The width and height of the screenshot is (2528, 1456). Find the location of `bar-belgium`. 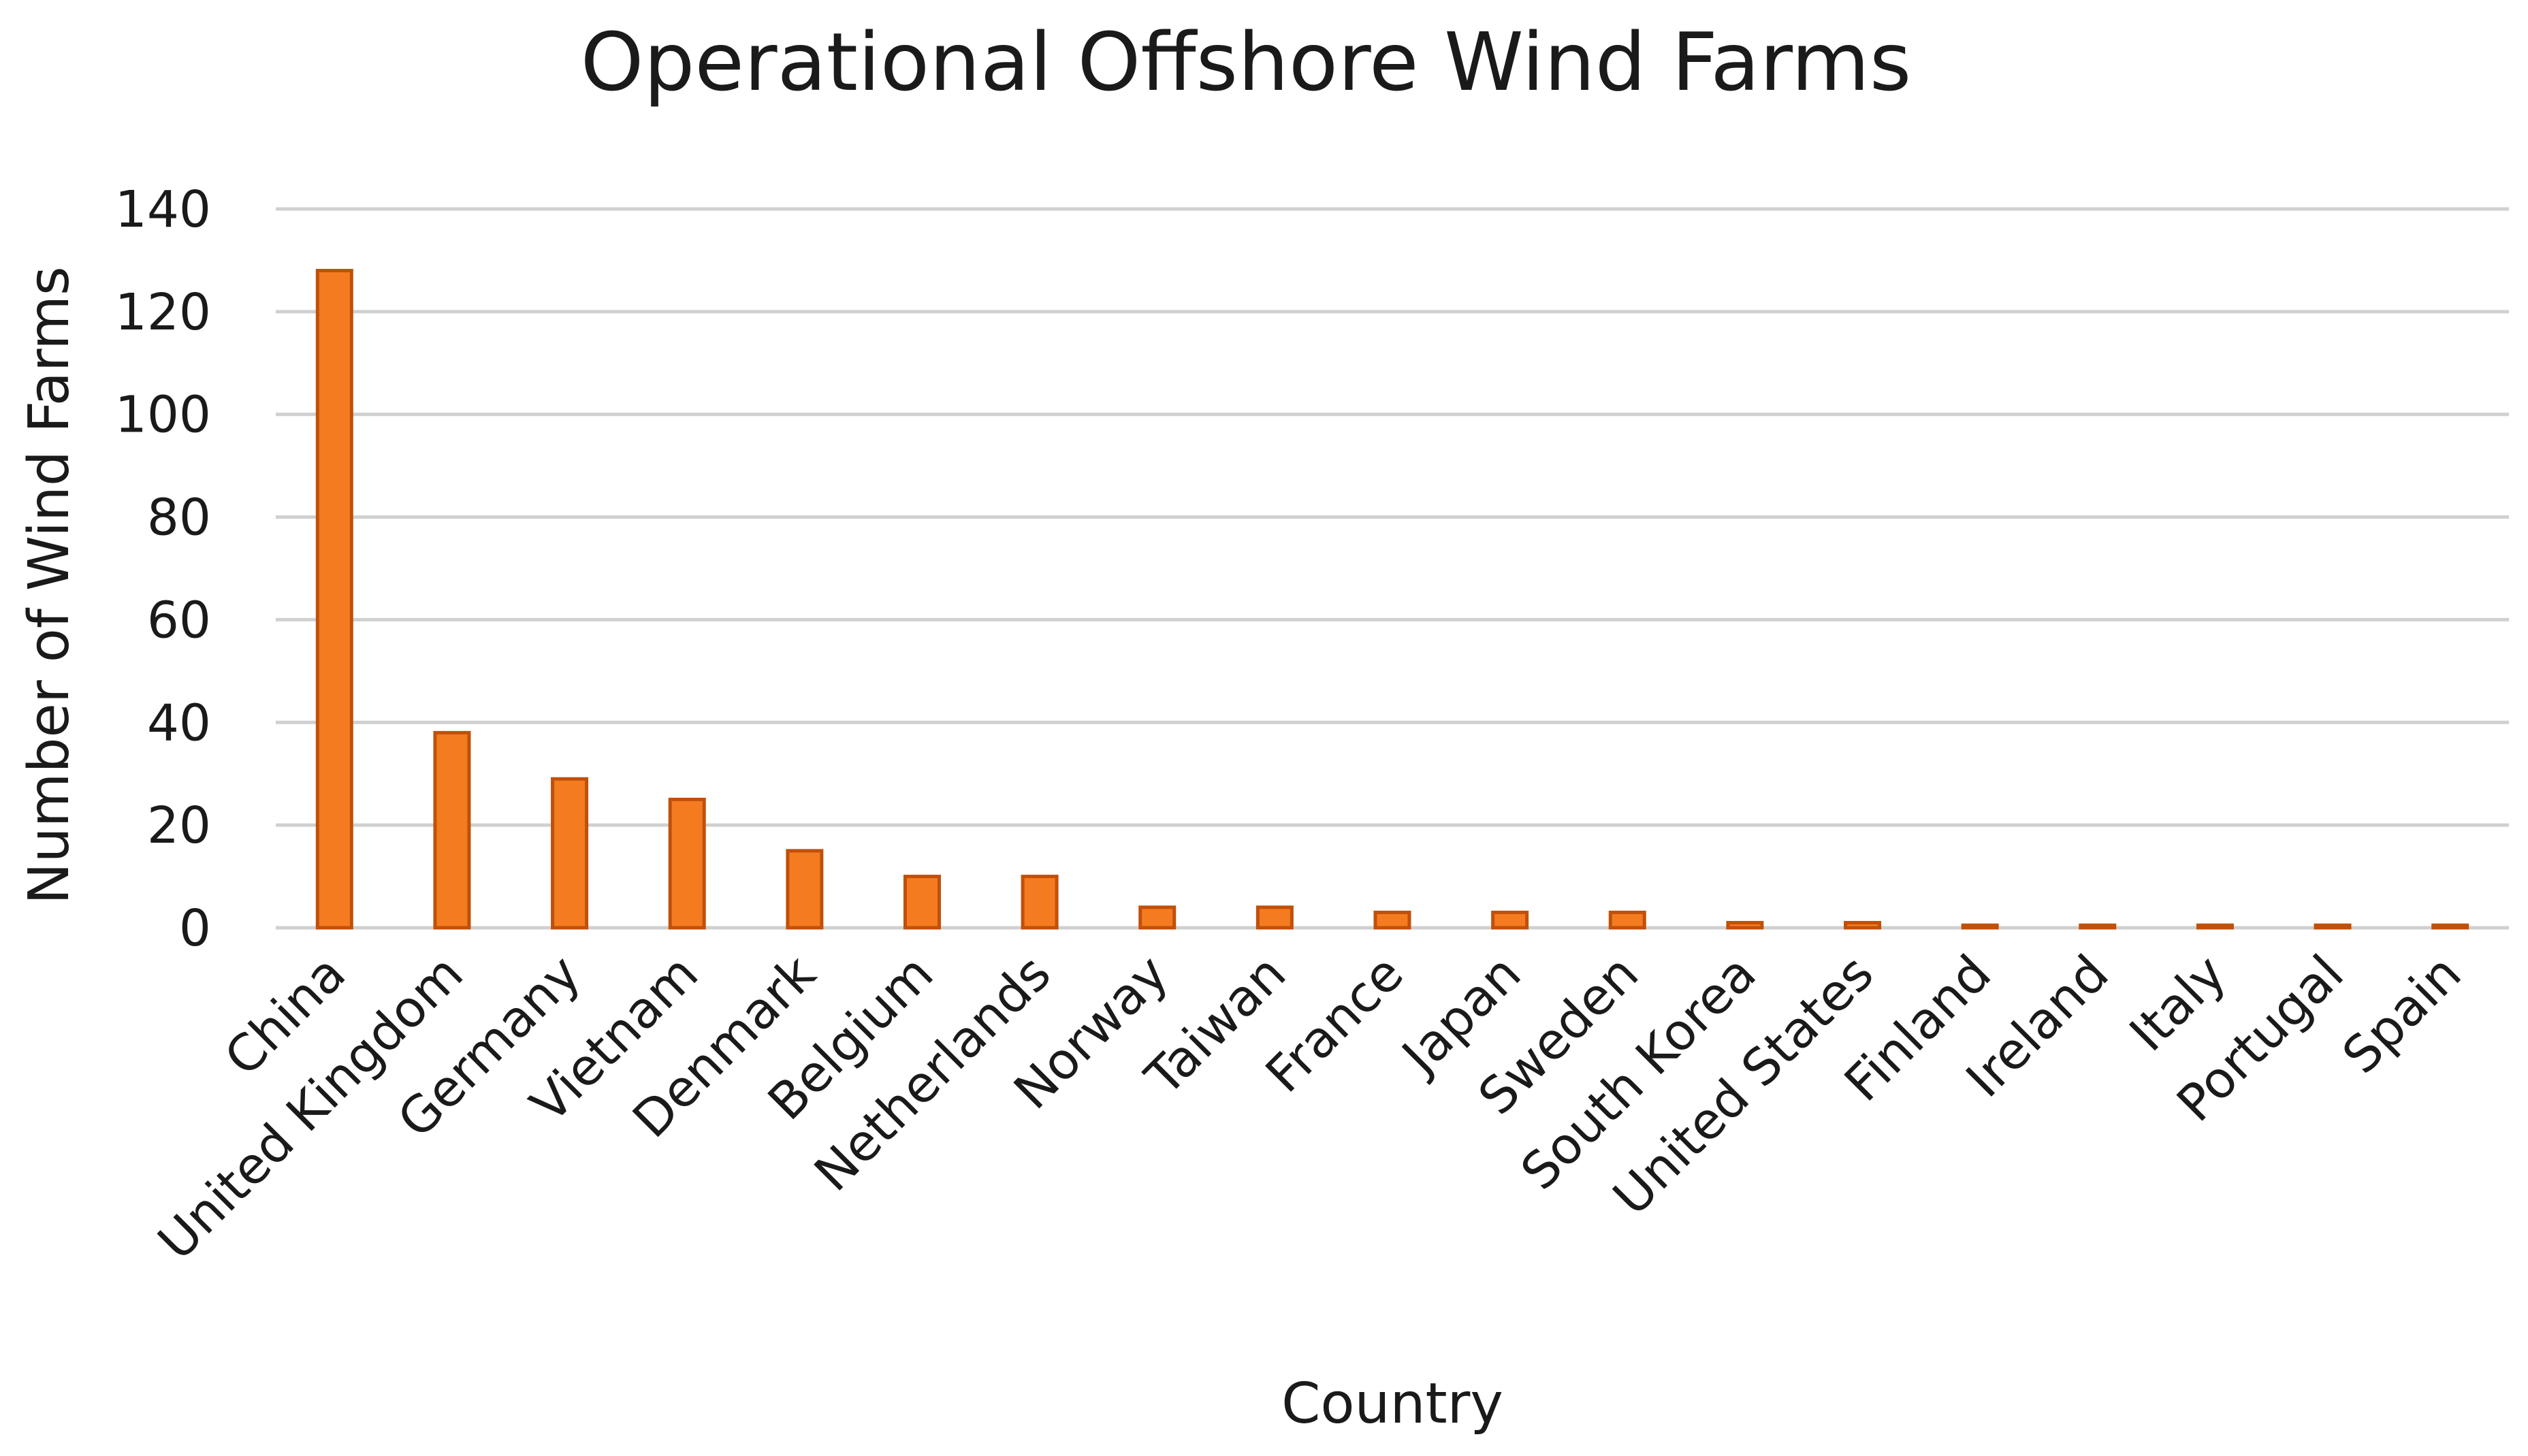

bar-belgium is located at coordinates (922, 902).